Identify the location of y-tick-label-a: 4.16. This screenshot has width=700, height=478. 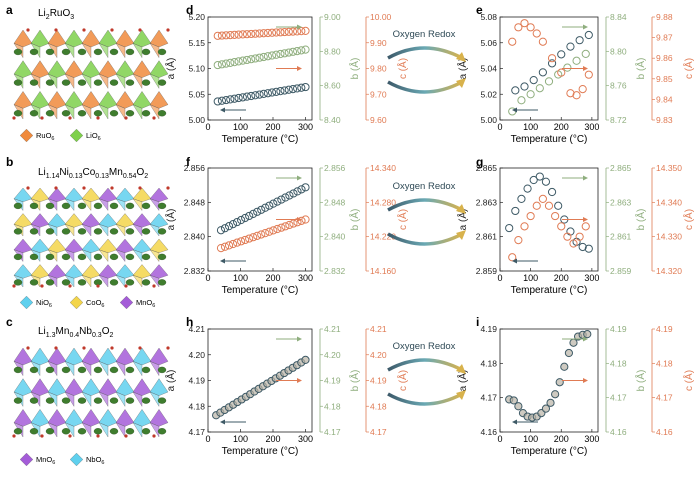
(488, 432).